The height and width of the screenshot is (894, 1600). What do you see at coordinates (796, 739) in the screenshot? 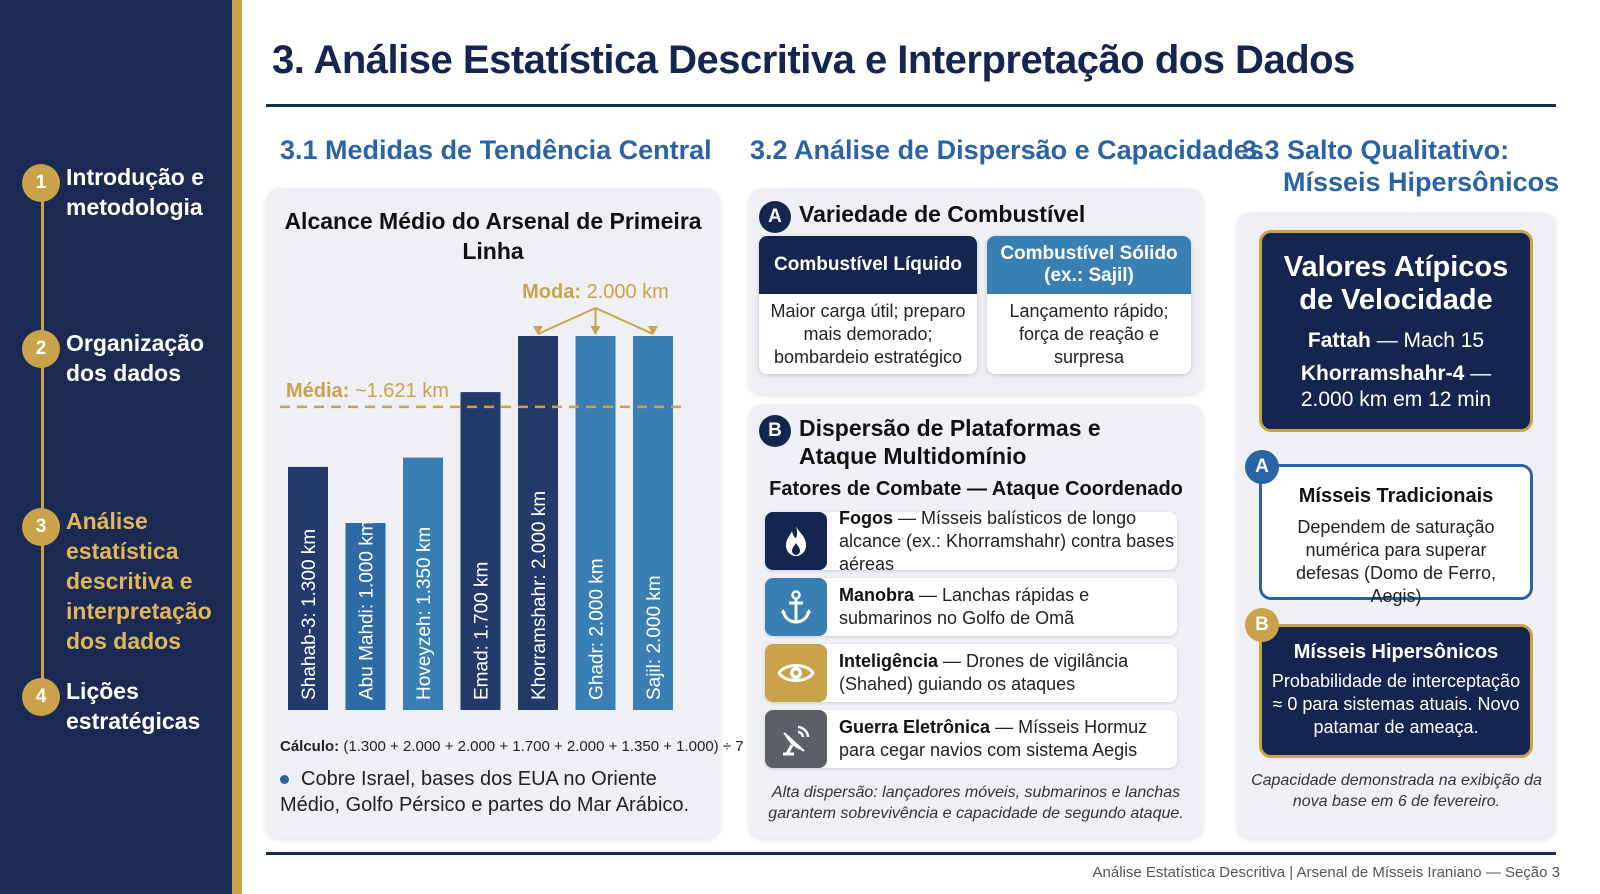
I see `satellite-dish-icon` at bounding box center [796, 739].